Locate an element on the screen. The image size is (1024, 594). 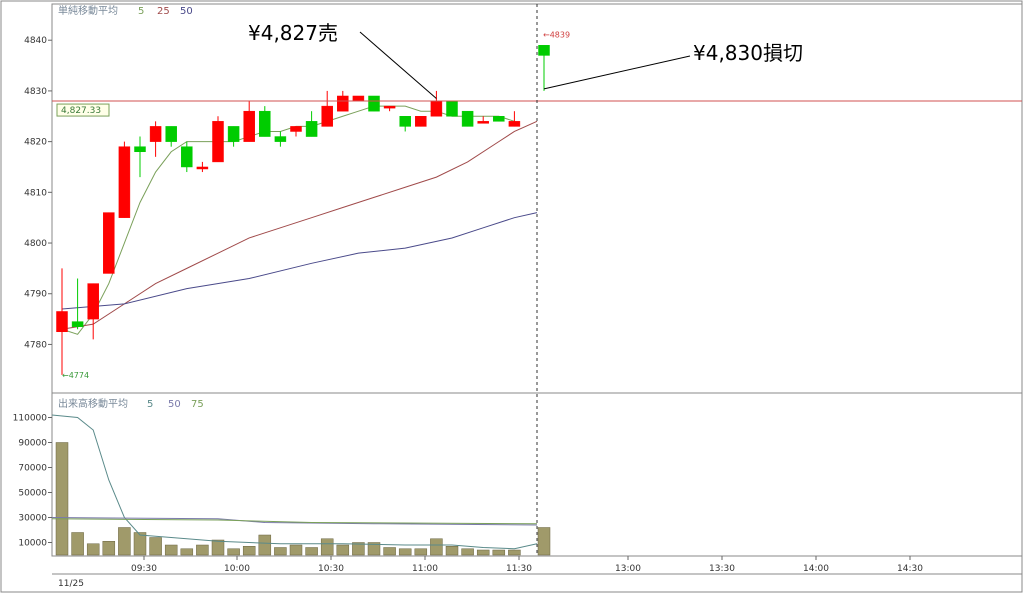
price-tick-label: 4840 is located at coordinates (35, 41).